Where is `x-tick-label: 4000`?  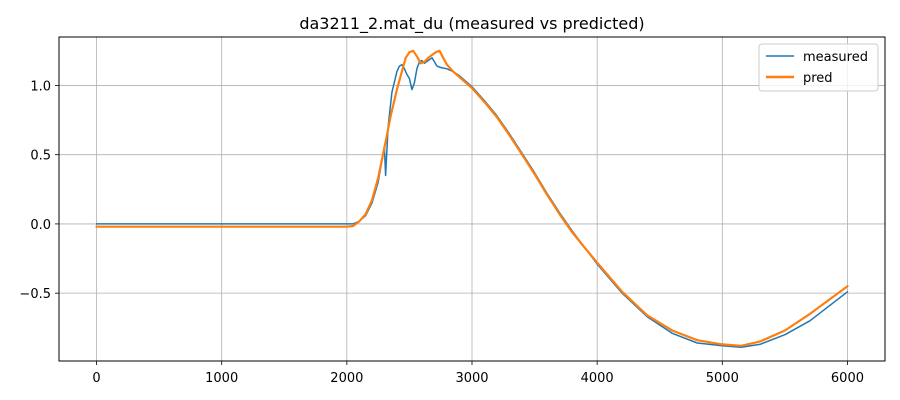
x-tick-label: 4000 is located at coordinates (597, 378).